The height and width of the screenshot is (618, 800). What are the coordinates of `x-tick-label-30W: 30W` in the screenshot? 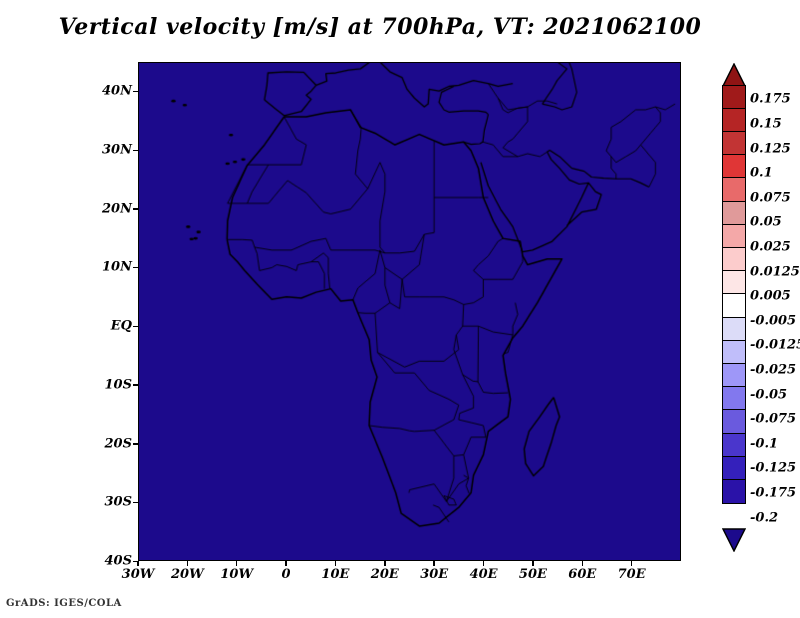 It's located at (138, 574).